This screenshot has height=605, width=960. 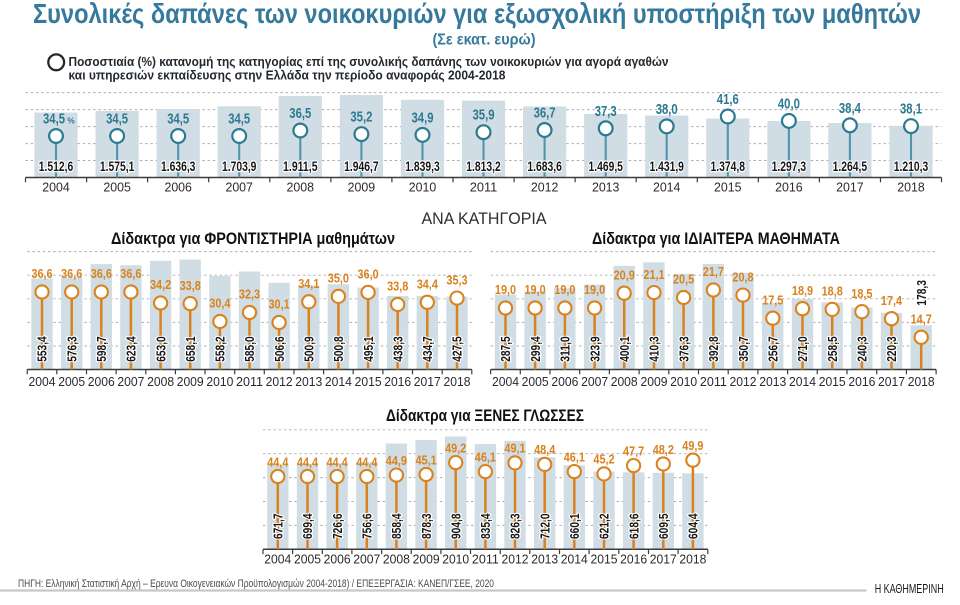 I want to click on svg-text: 49,1, so click(x=514, y=448).